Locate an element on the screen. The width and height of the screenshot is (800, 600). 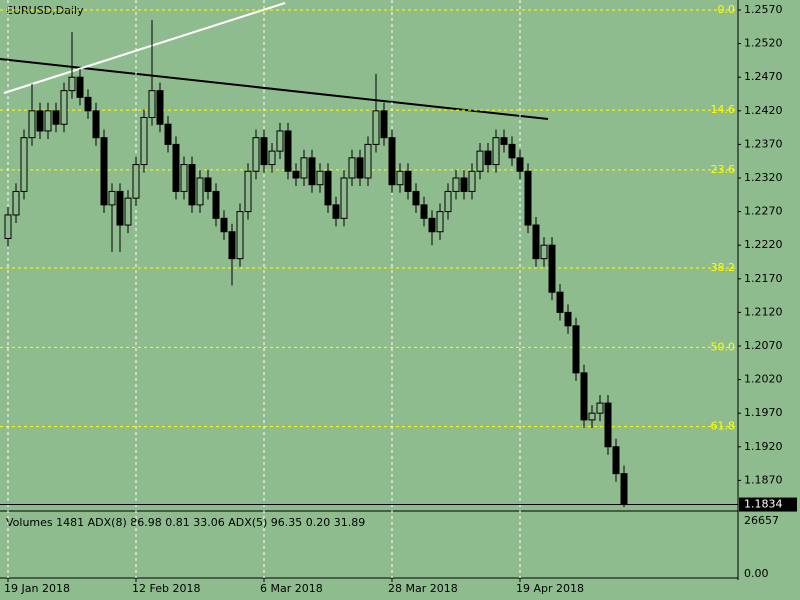
y-tick-label: 1.2270 is located at coordinates (763, 211).